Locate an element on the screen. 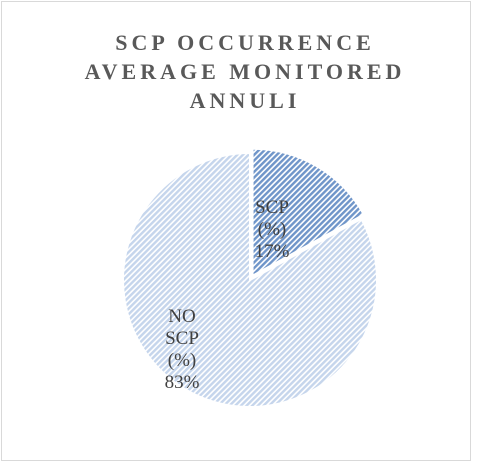  pie-slice is located at coordinates (308, 212).